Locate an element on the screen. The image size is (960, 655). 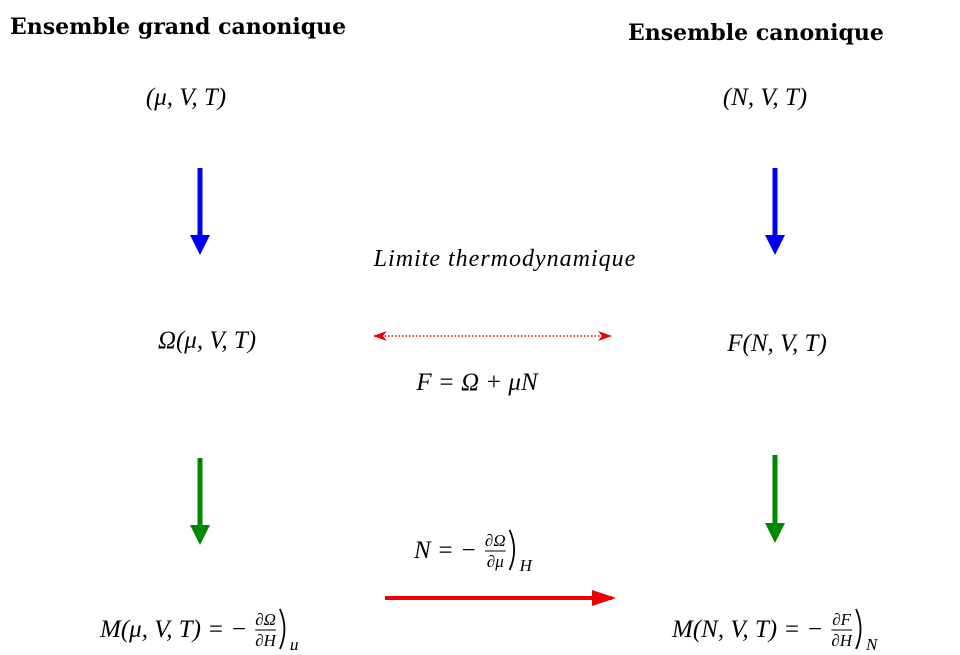
right-variables: (N, V, T) is located at coordinates (765, 97).